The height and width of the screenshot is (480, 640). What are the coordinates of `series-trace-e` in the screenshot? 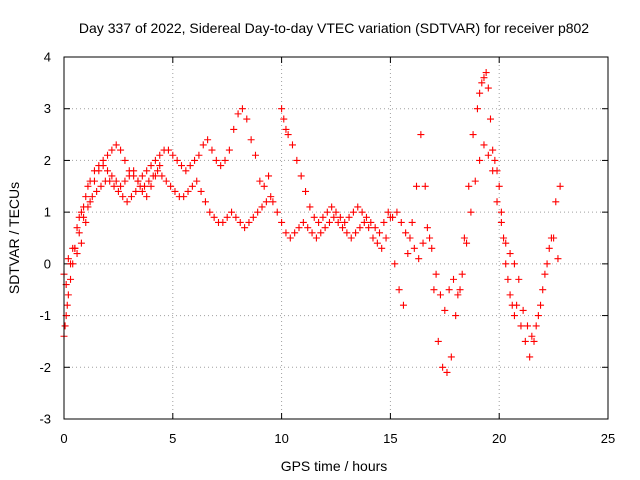 It's located at (334, 232).